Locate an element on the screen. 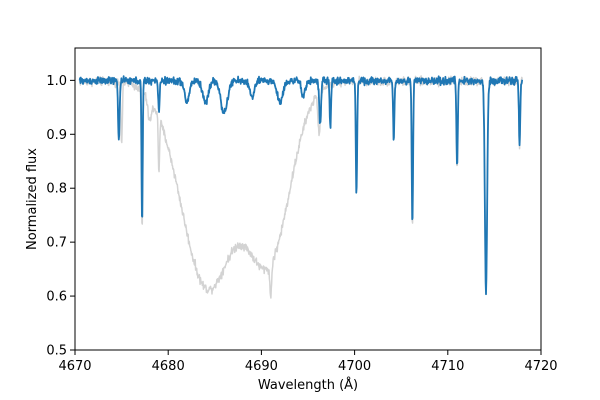 The height and width of the screenshot is (400, 600). y-tick-label: 0.9 is located at coordinates (56, 135).